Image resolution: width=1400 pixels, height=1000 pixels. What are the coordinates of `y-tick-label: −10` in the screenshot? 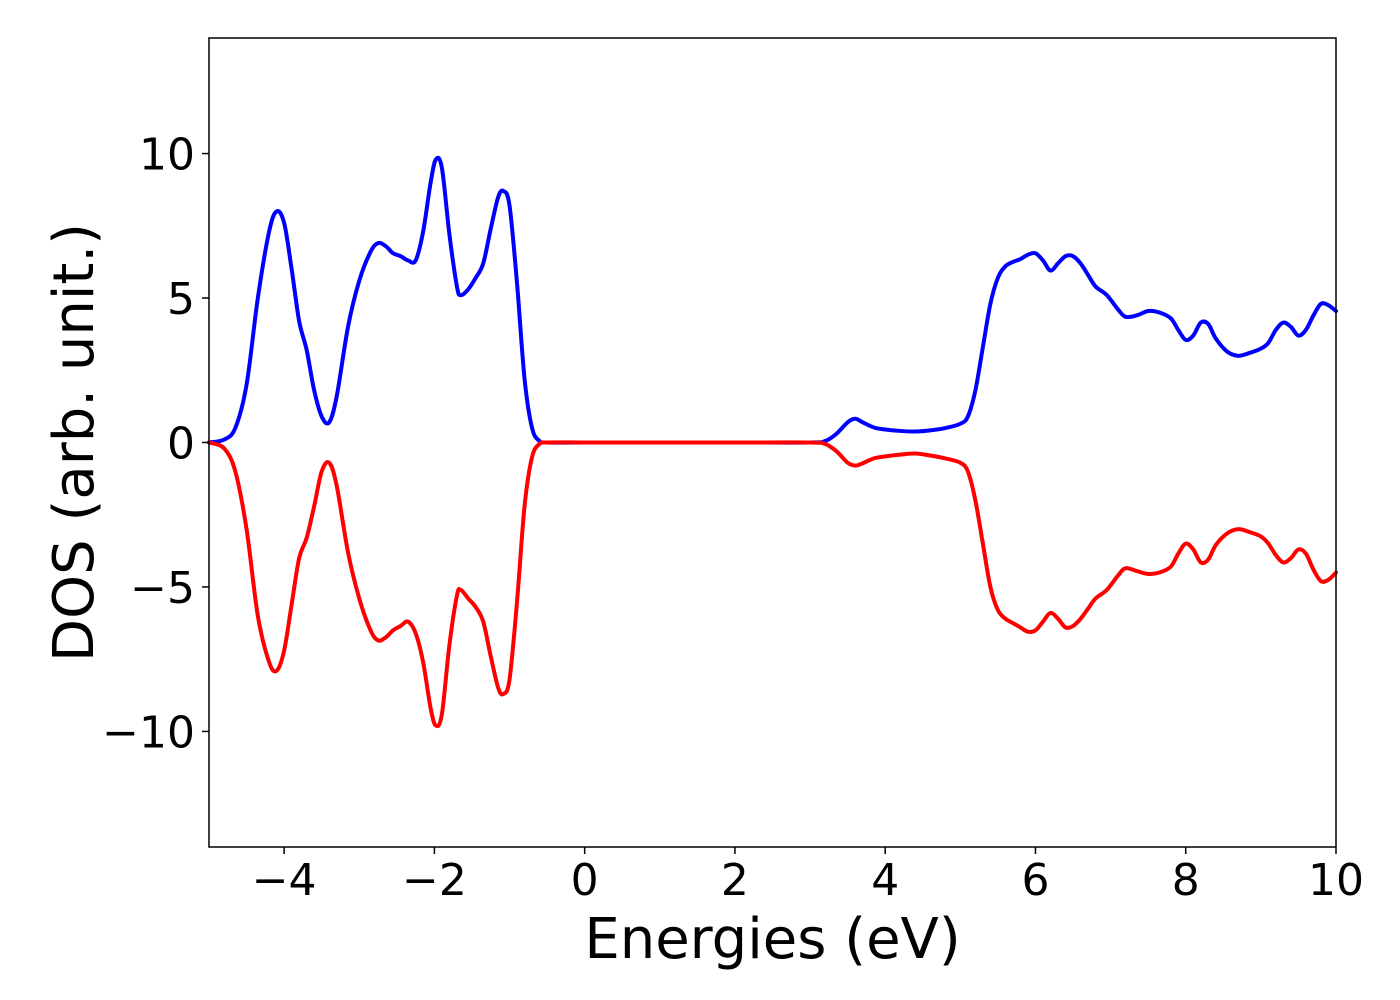 It's located at (148, 732).